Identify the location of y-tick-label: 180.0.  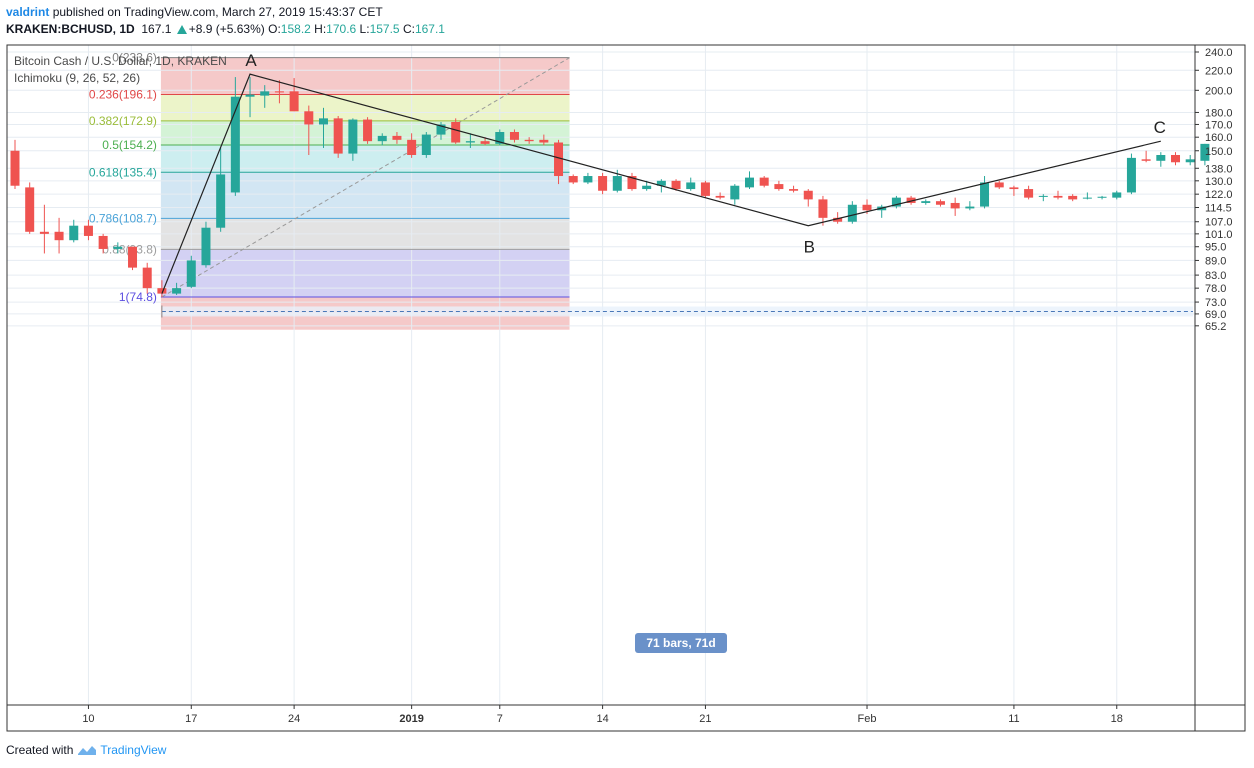
(1219, 113).